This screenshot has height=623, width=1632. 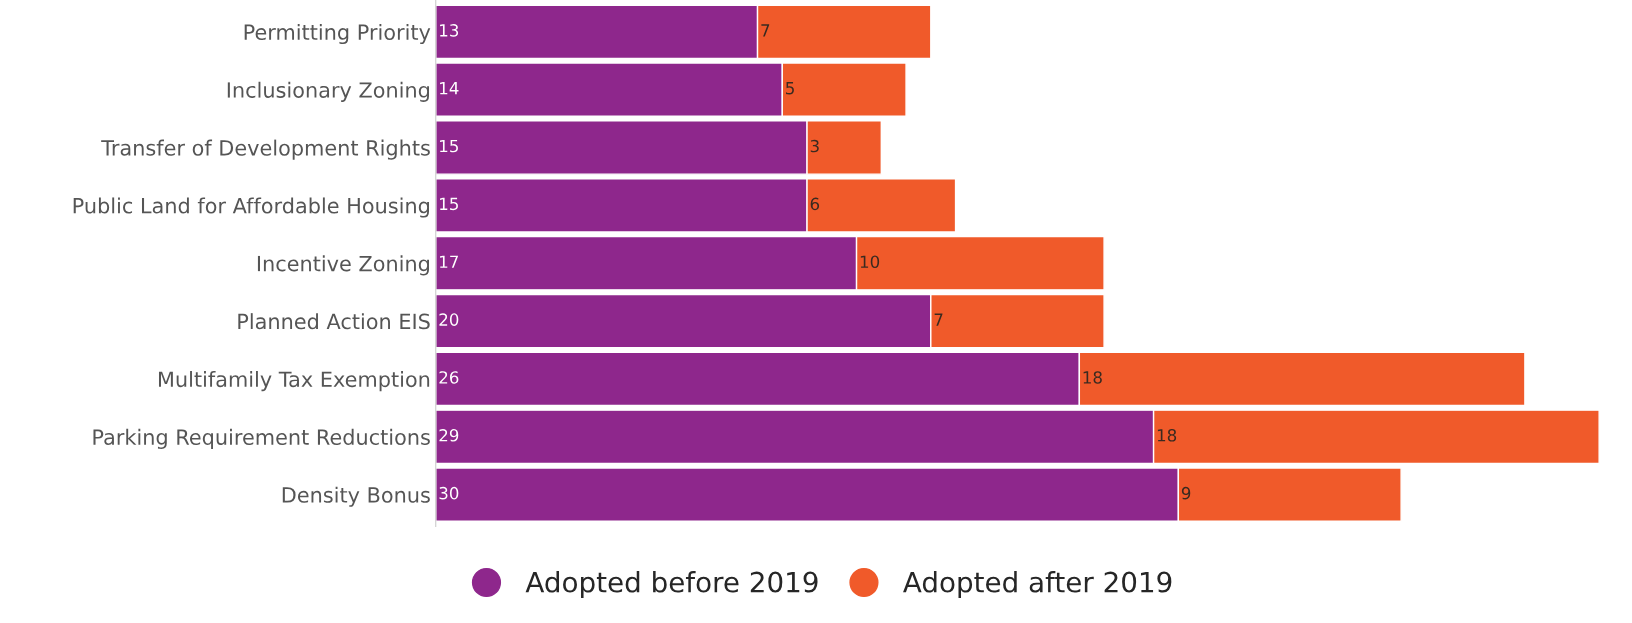 I want to click on legend-label: Adopted after 2019, so click(x=1037, y=584).